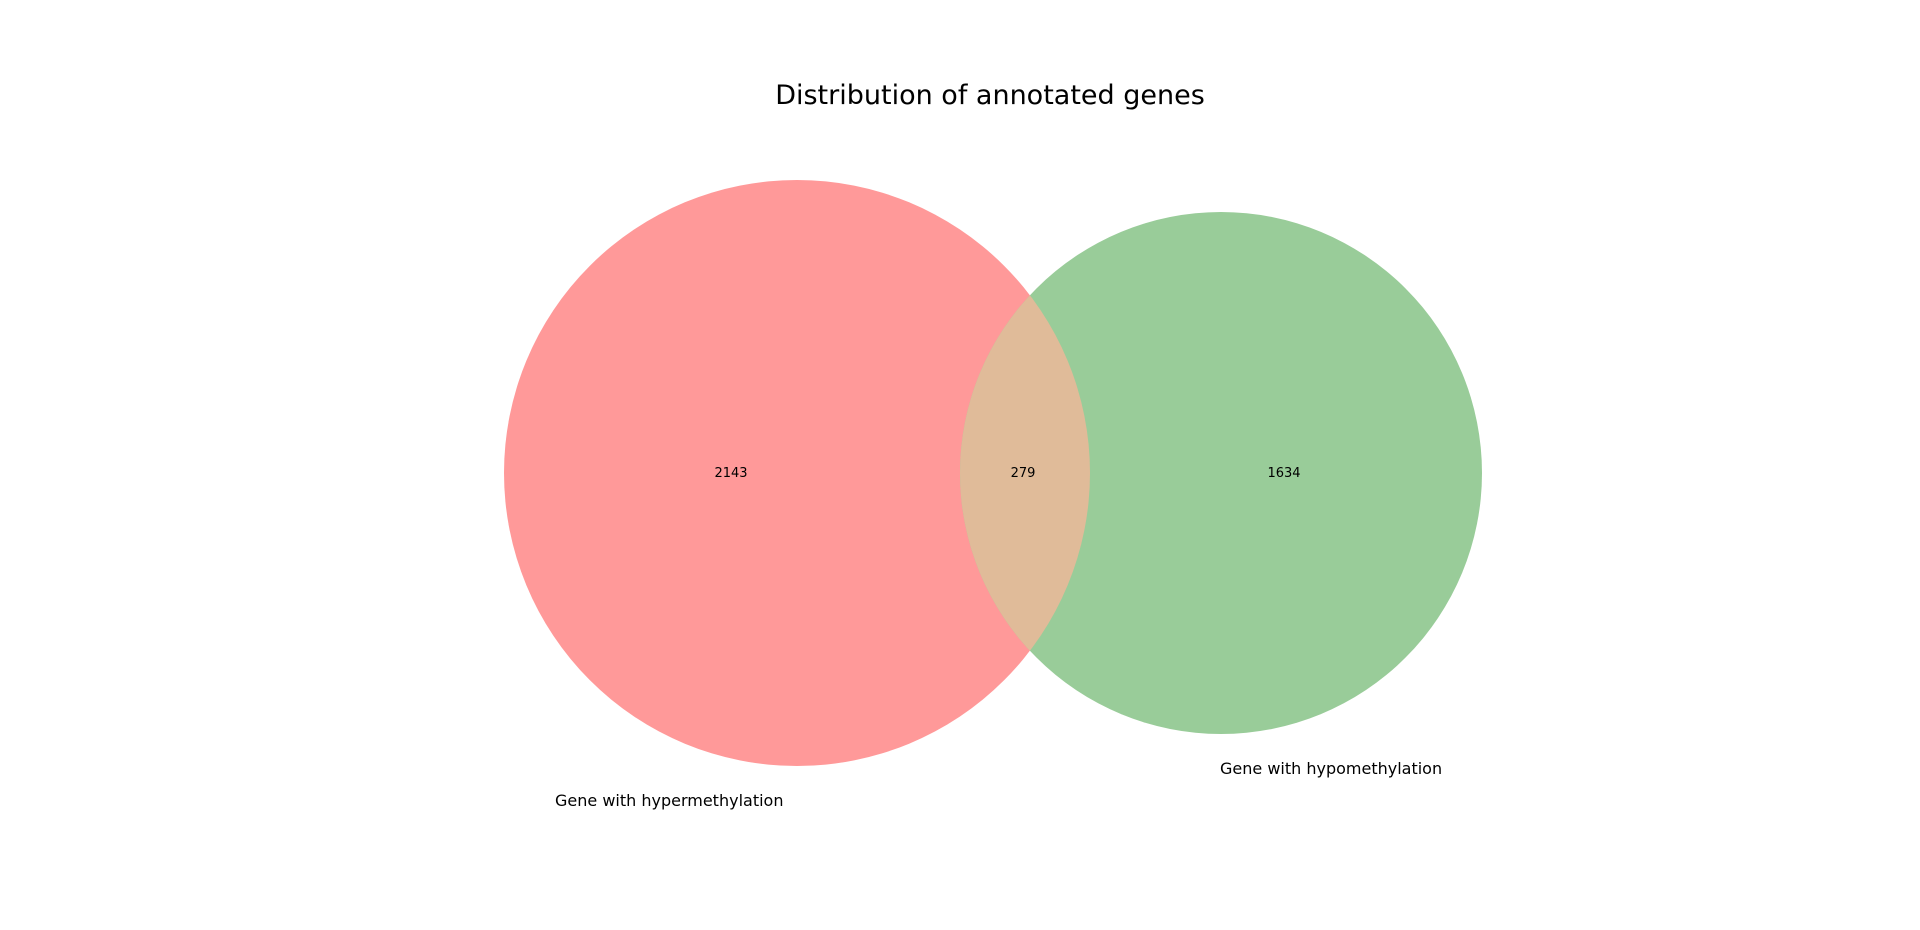 This screenshot has width=1920, height=930. I want to click on set-b-label: Gene with hypomethylation, so click(1331, 768).